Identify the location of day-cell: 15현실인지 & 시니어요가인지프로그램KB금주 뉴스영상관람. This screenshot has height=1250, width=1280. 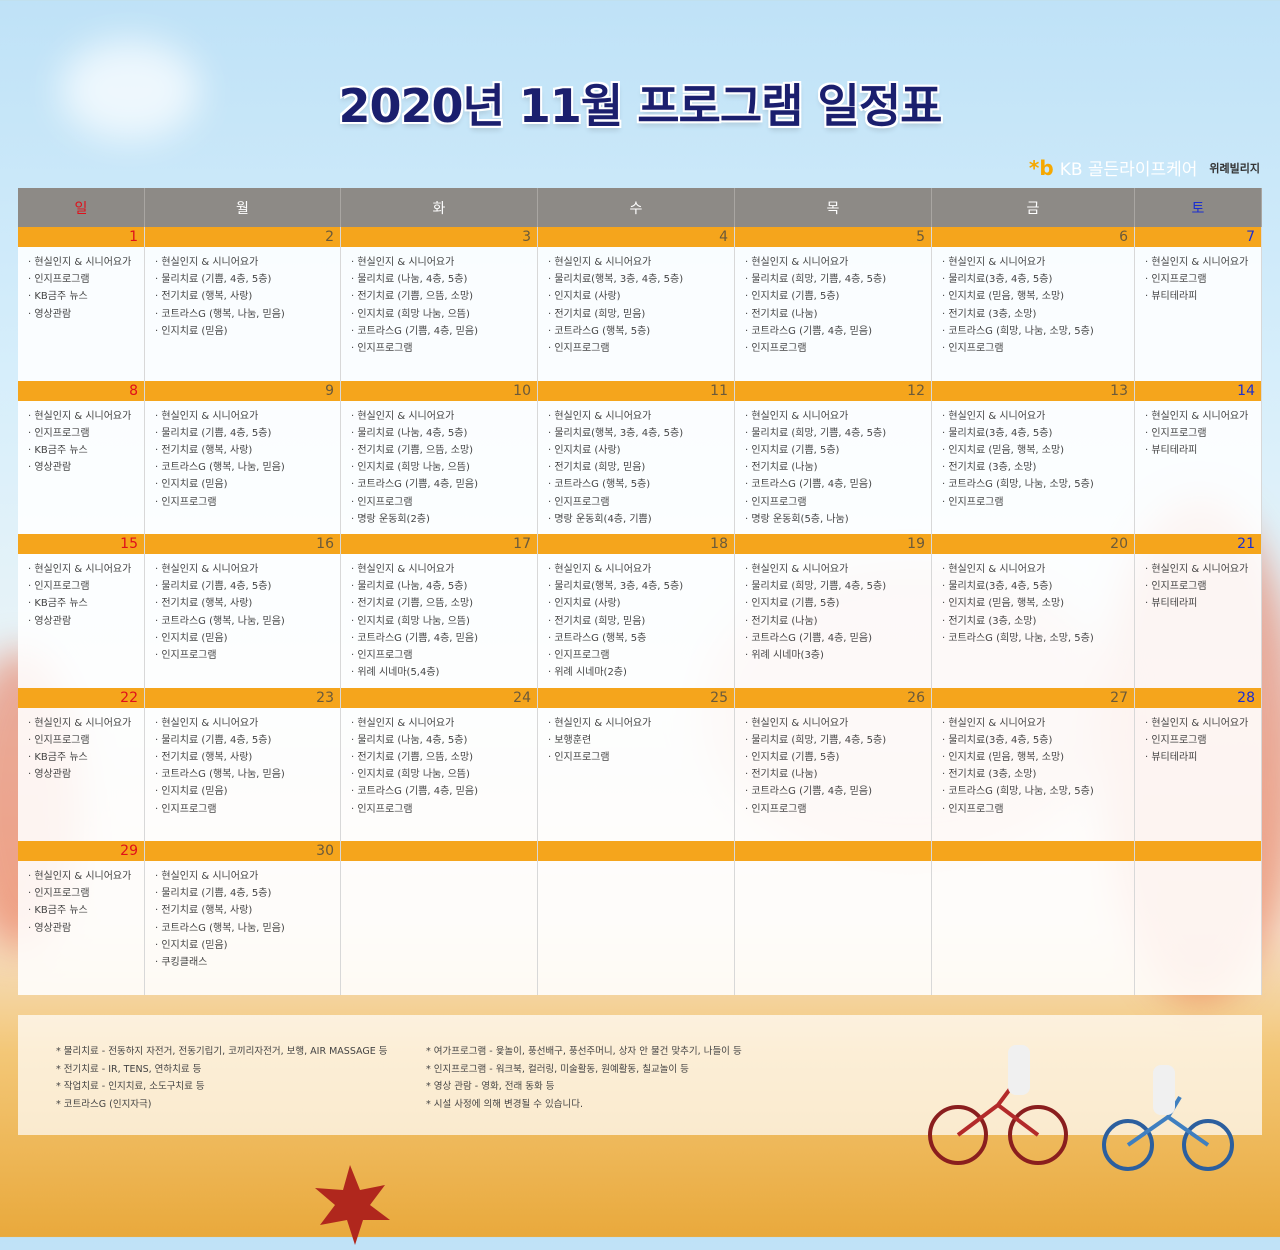
(81, 611).